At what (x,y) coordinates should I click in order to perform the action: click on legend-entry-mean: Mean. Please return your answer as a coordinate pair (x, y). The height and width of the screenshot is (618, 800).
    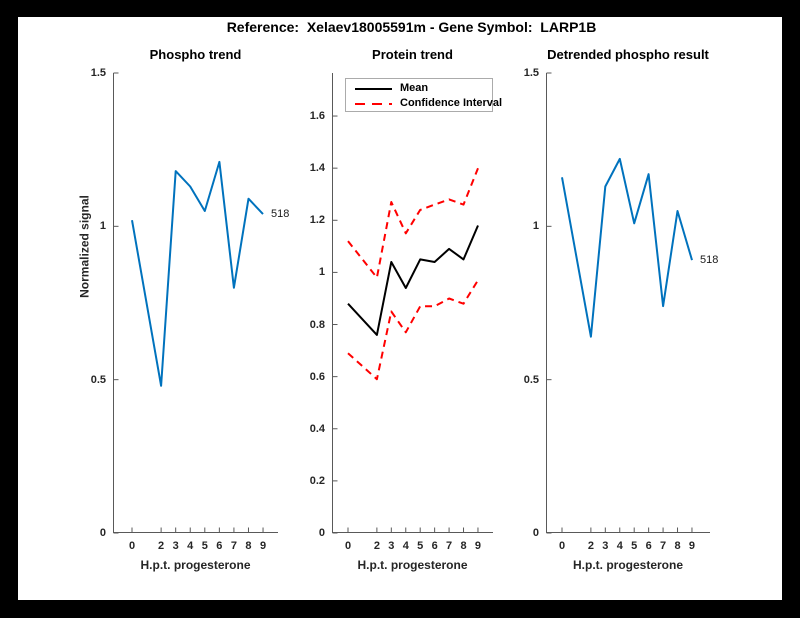
    Looking at the image, I should click on (419, 88).